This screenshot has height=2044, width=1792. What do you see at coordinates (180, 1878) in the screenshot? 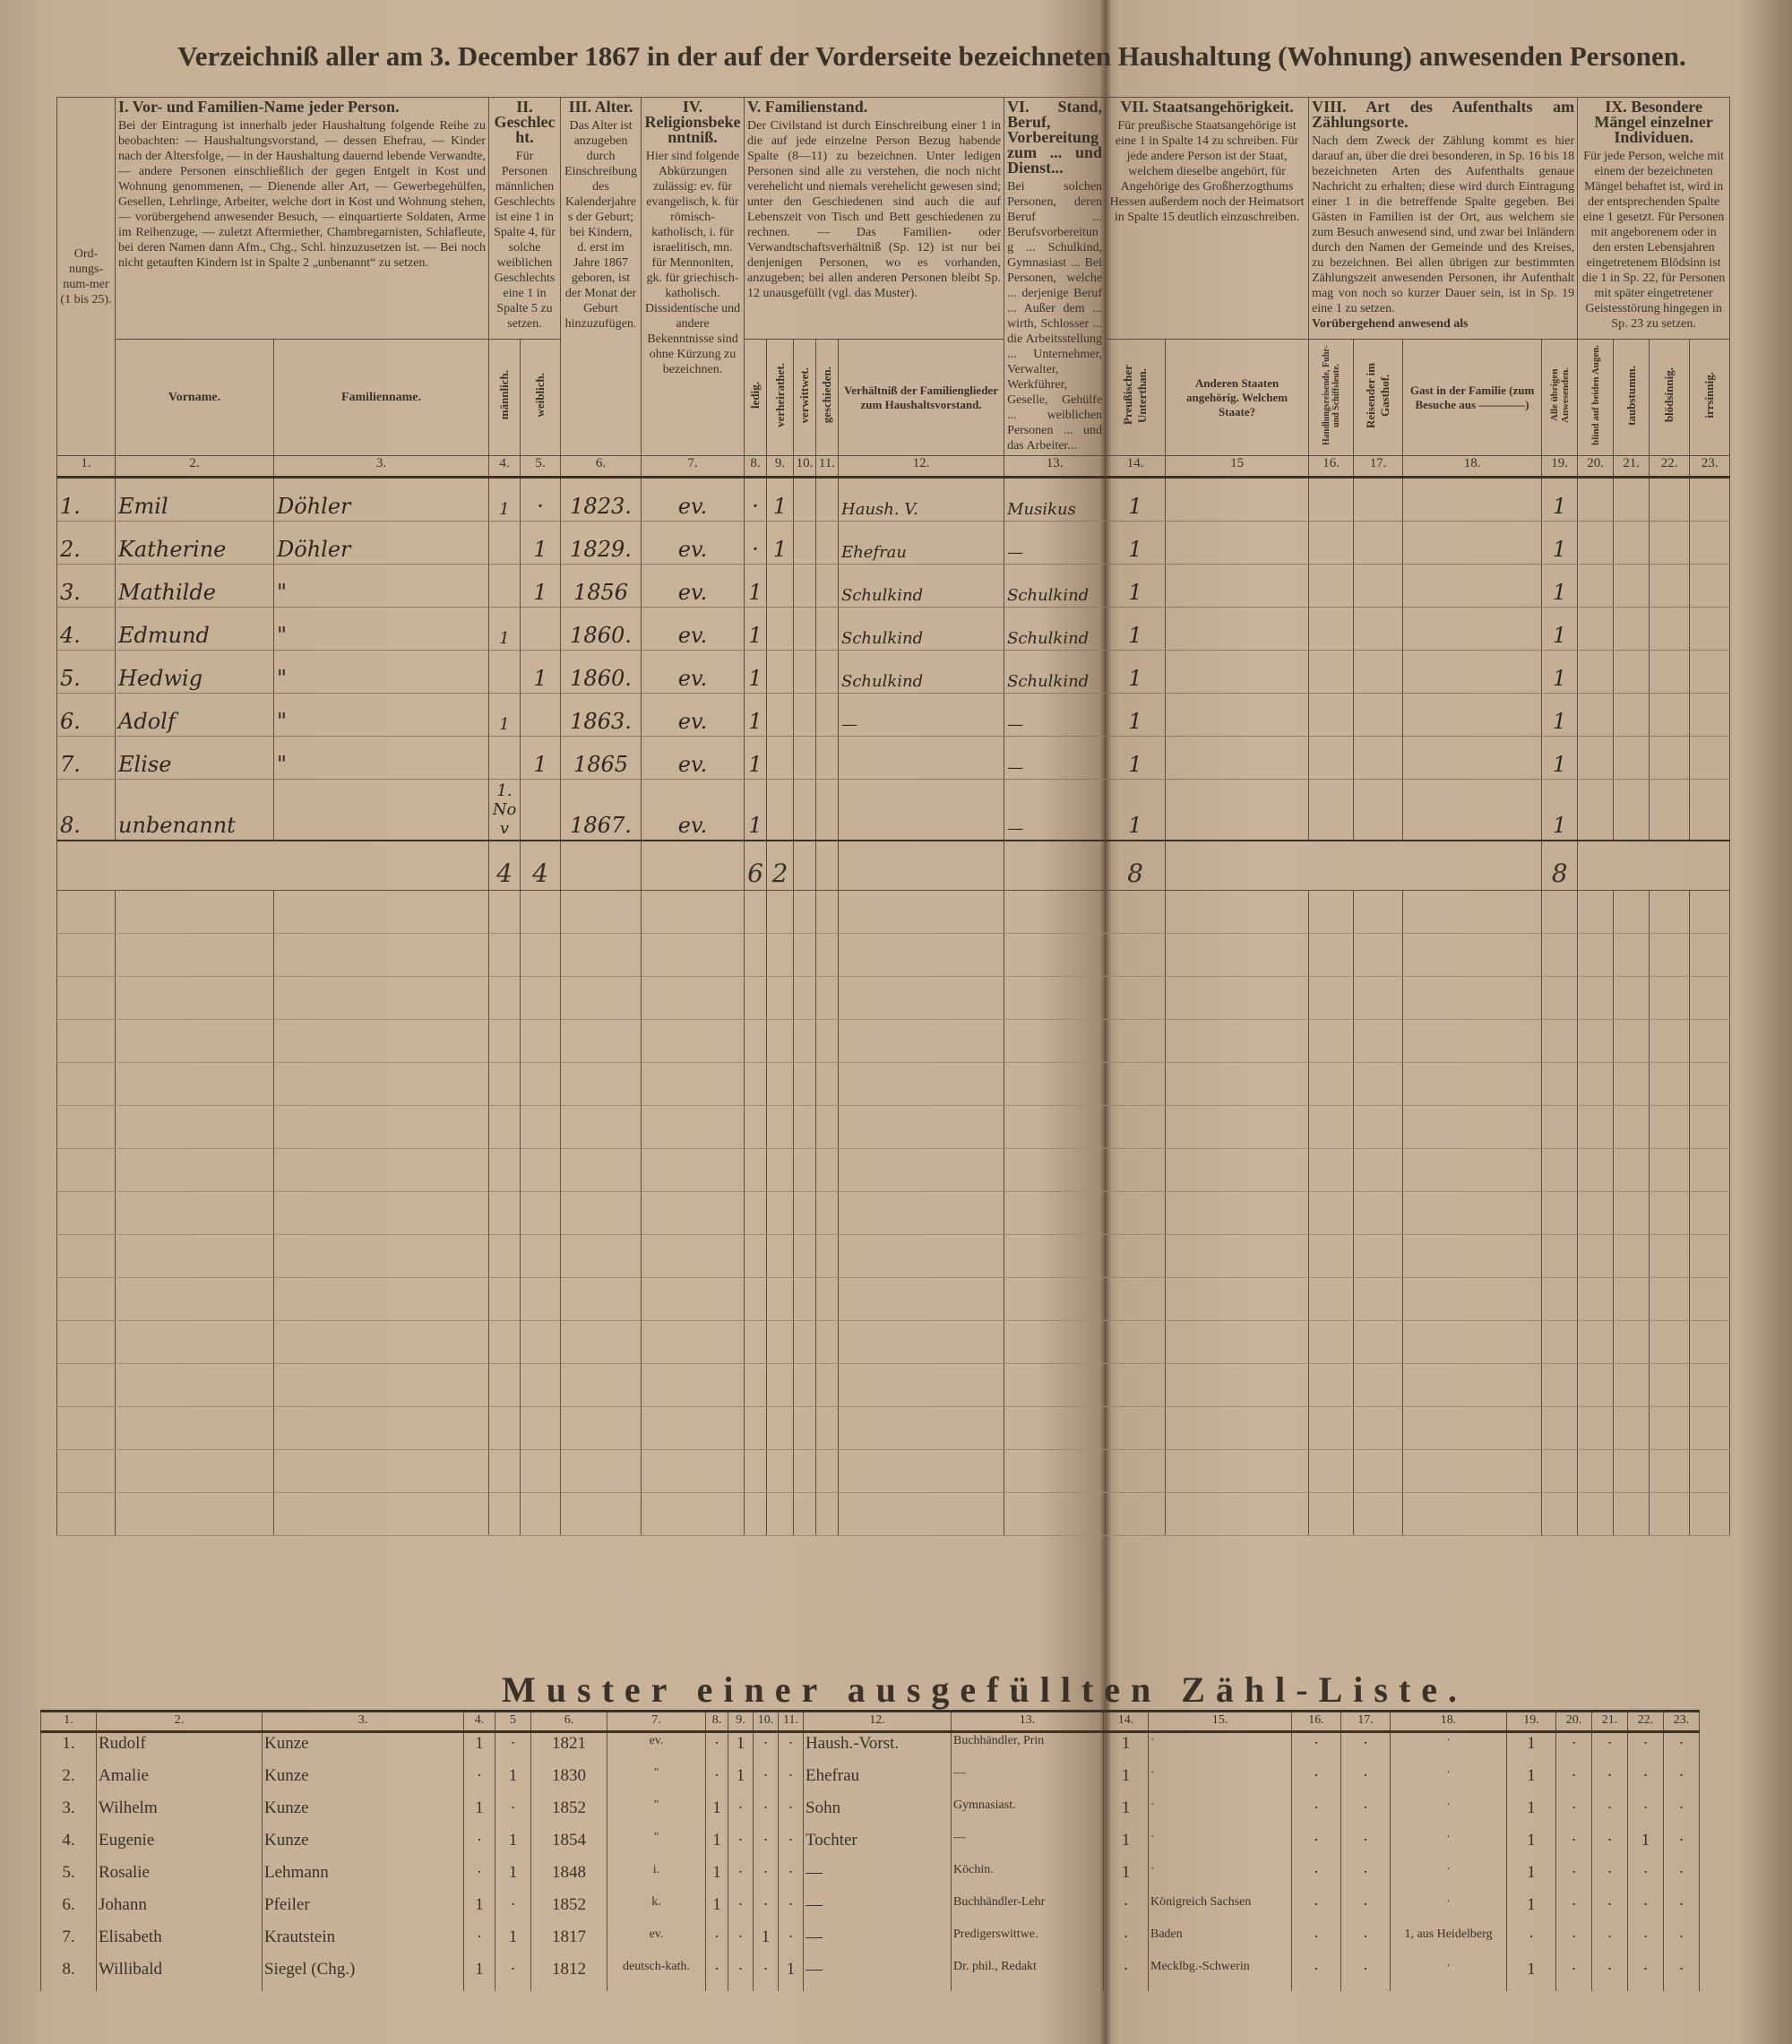
I see `sample-cell: Rosalie` at bounding box center [180, 1878].